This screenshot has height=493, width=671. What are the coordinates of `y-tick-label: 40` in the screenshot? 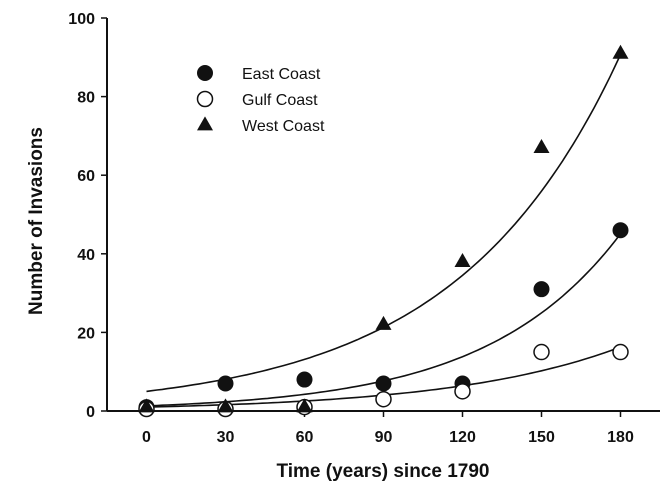 It's located at (86, 255).